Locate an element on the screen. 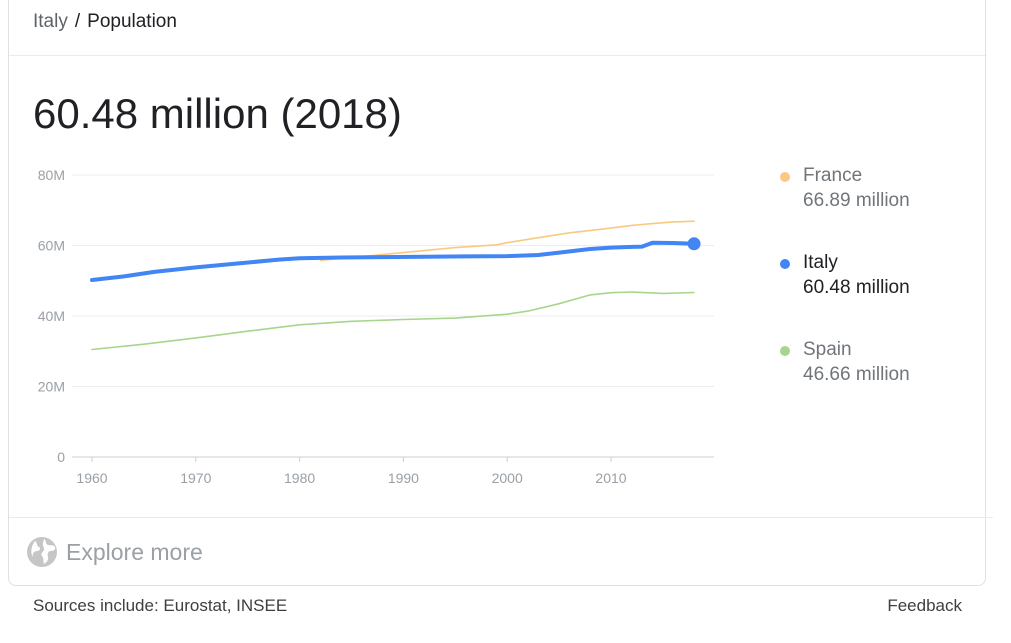 The height and width of the screenshot is (643, 1011). y-tick-label: 80M is located at coordinates (51, 175).